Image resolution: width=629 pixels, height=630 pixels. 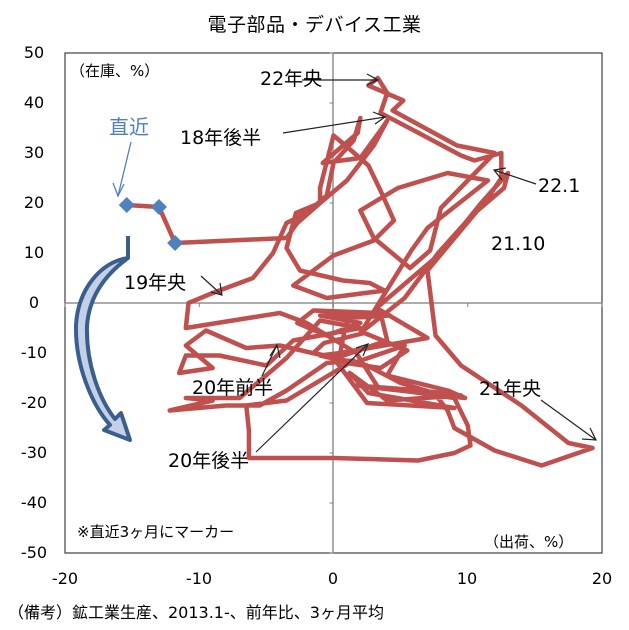 What do you see at coordinates (291, 79) in the screenshot?
I see `annotation-22-mid: 22年央` at bounding box center [291, 79].